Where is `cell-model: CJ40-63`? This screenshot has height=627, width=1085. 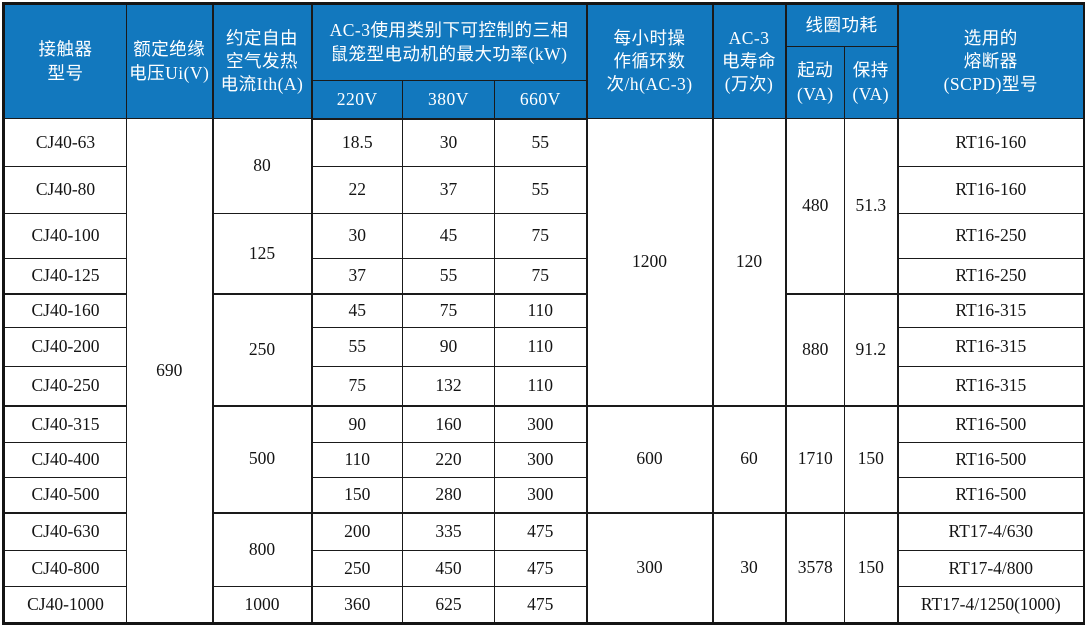 cell-model: CJ40-63 is located at coordinates (65, 142).